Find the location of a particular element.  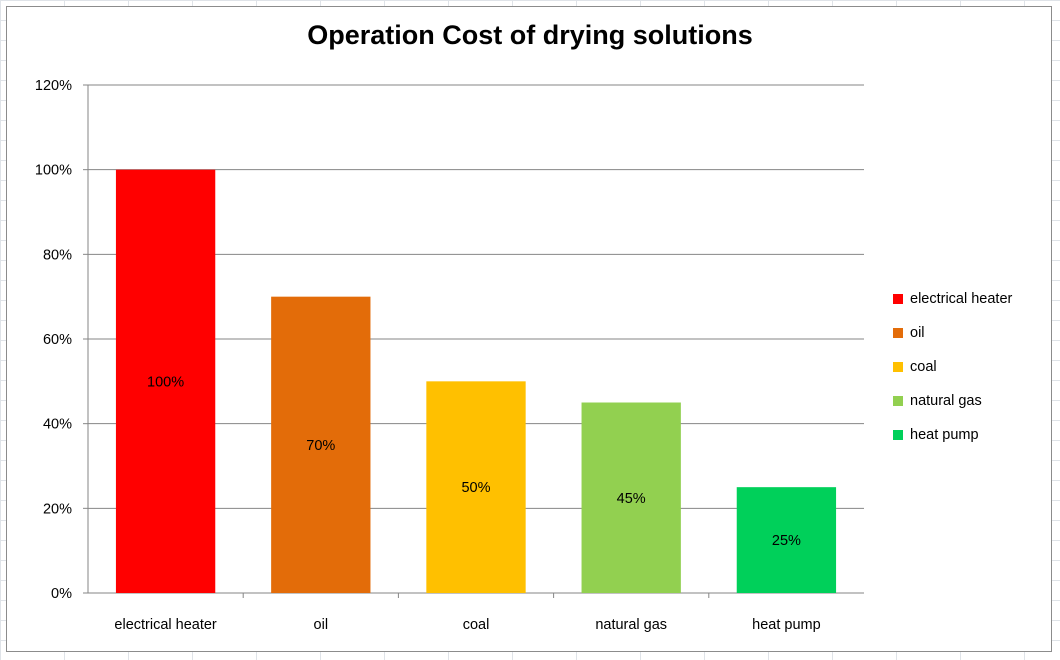

legend-label: natural gas is located at coordinates (946, 401).